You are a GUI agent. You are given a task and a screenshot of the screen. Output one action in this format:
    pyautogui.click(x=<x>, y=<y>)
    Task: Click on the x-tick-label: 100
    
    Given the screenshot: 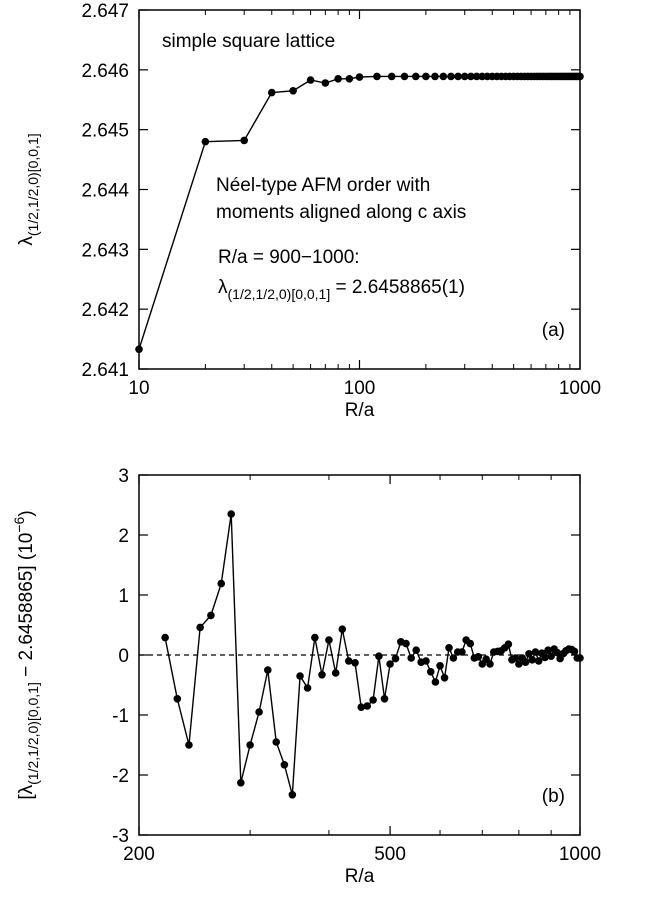 What is the action you would take?
    pyautogui.click(x=360, y=388)
    